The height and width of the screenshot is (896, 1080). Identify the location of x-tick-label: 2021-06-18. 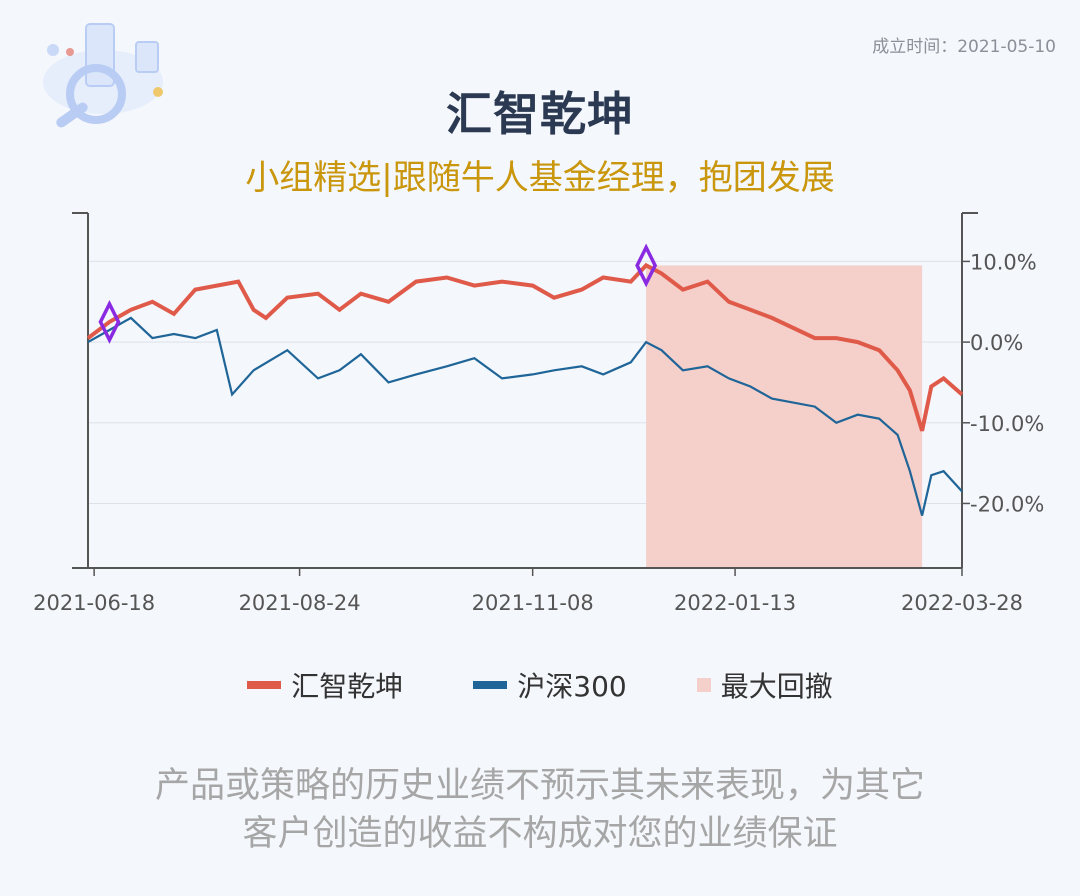
(94, 603).